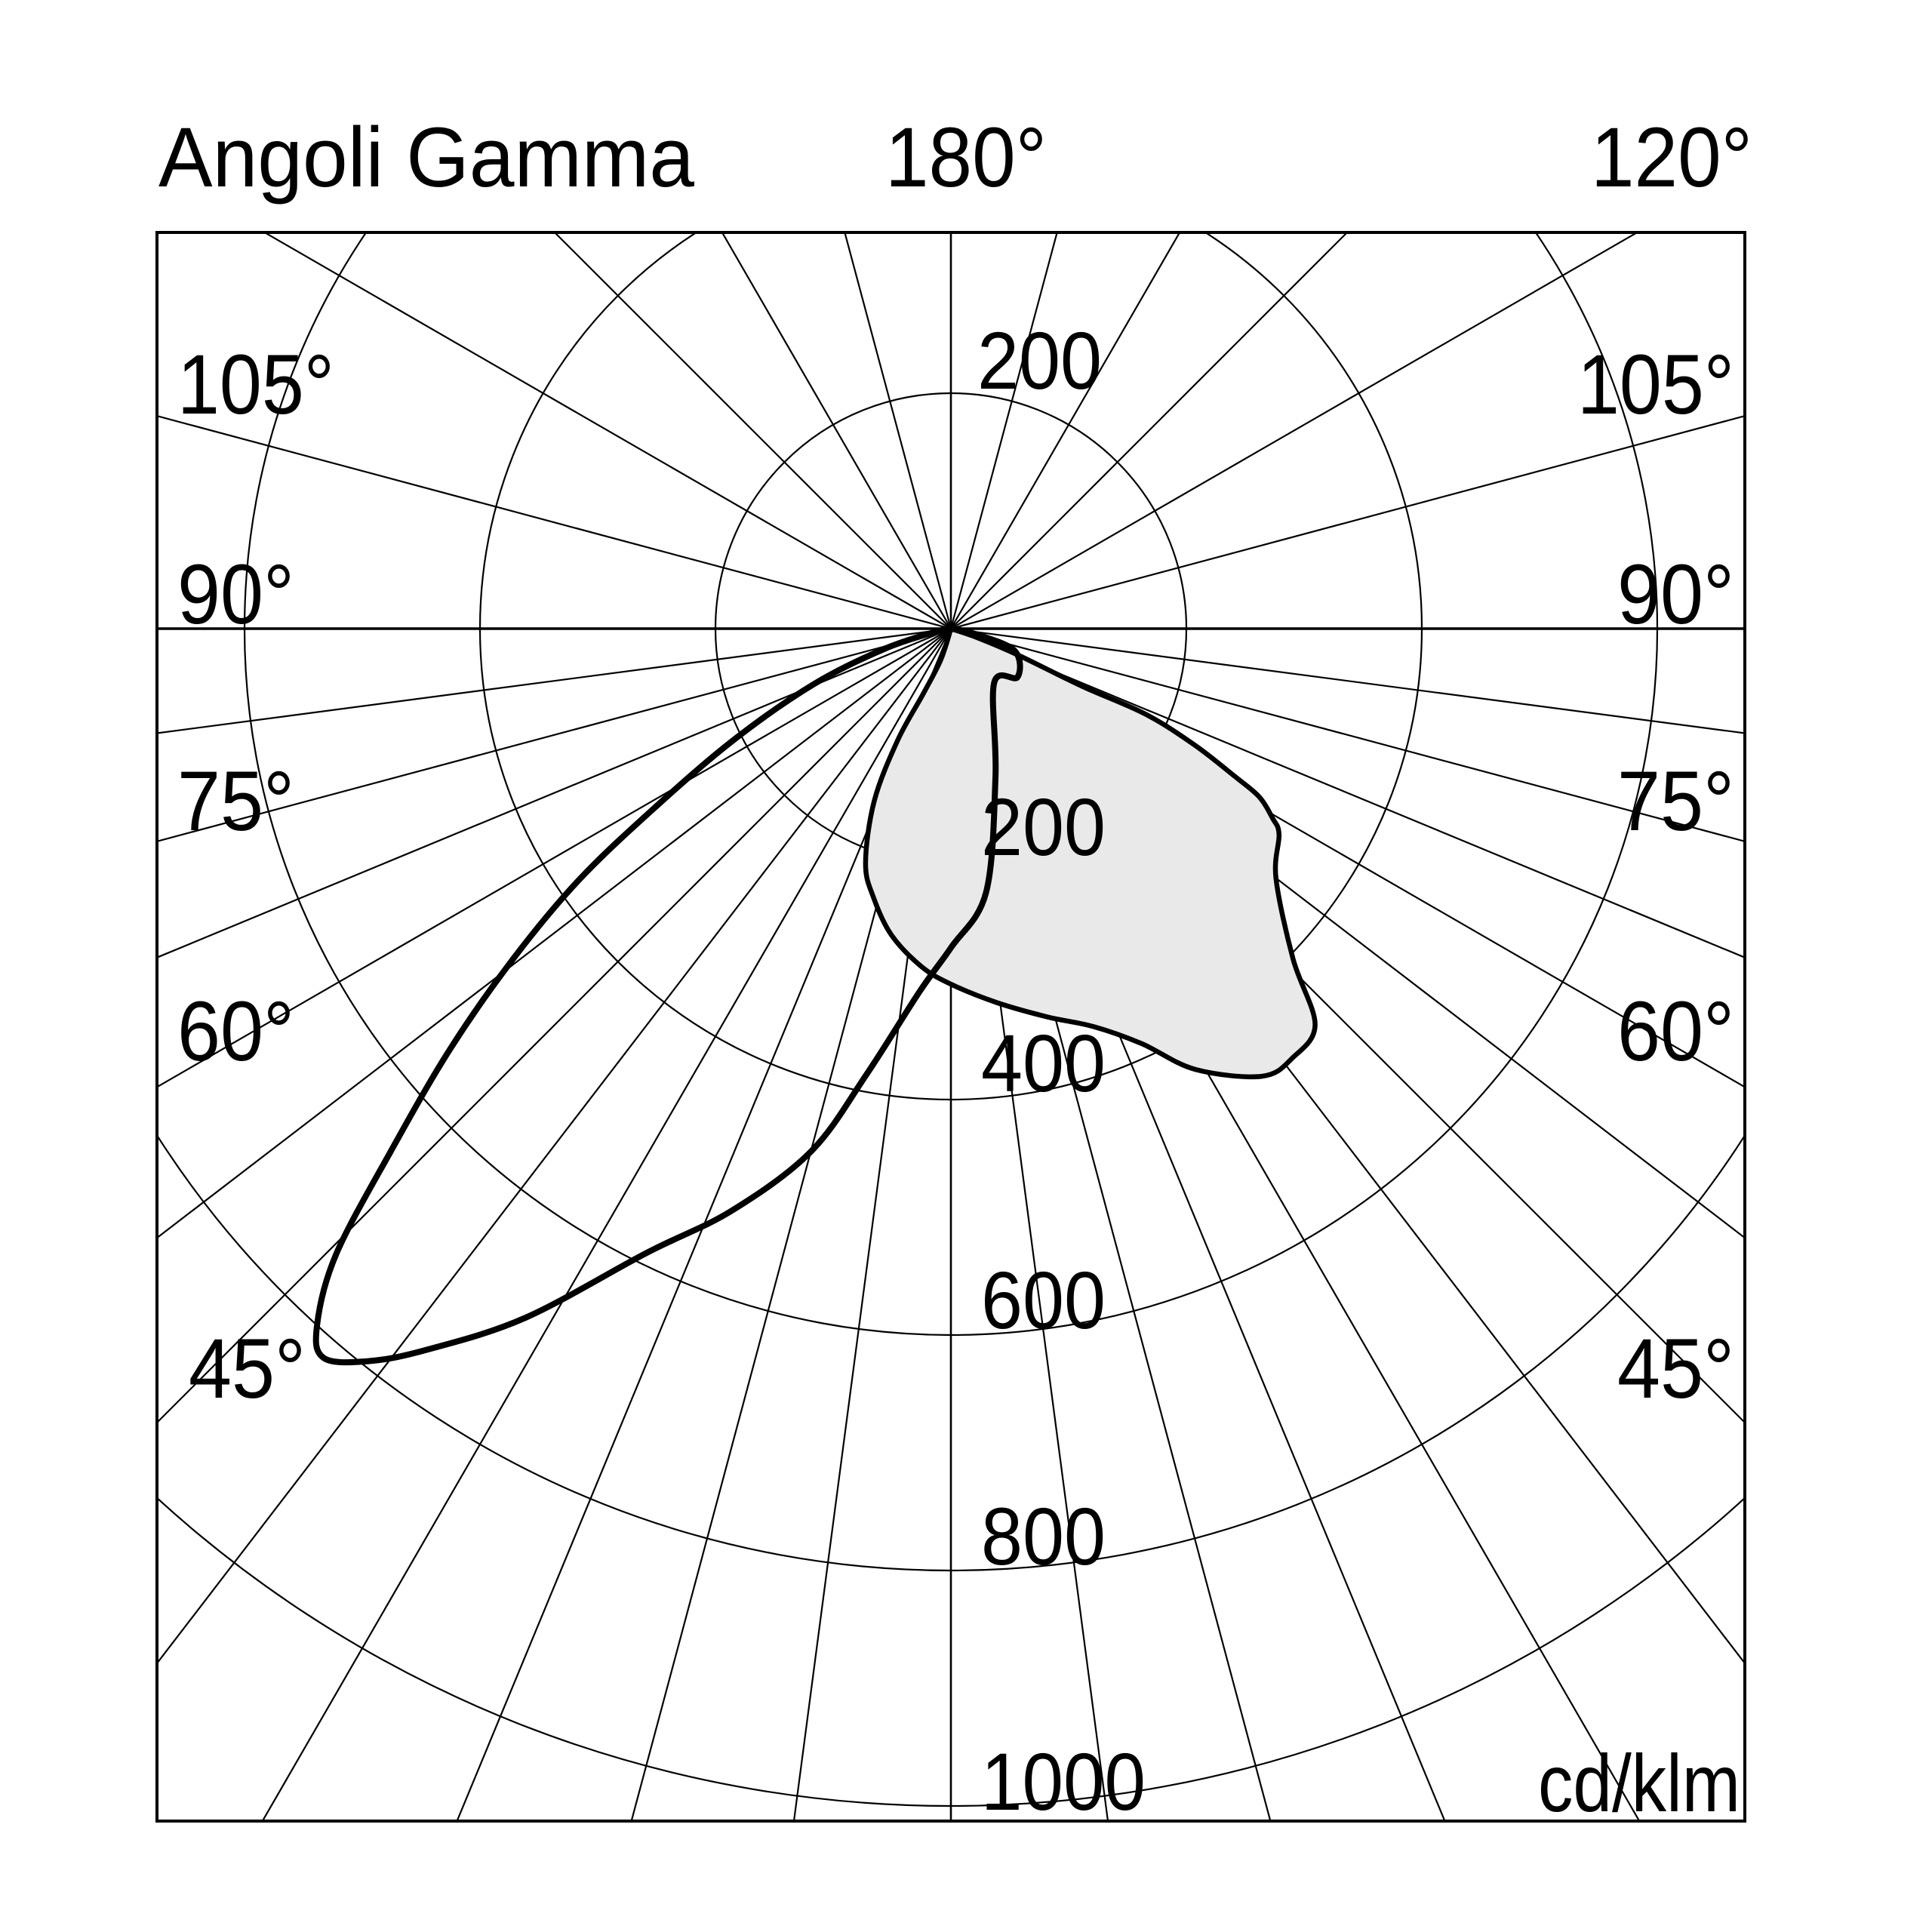 The image size is (1932, 1932). What do you see at coordinates (1039, 360) in the screenshot?
I see `radial-label-200-top: 200` at bounding box center [1039, 360].